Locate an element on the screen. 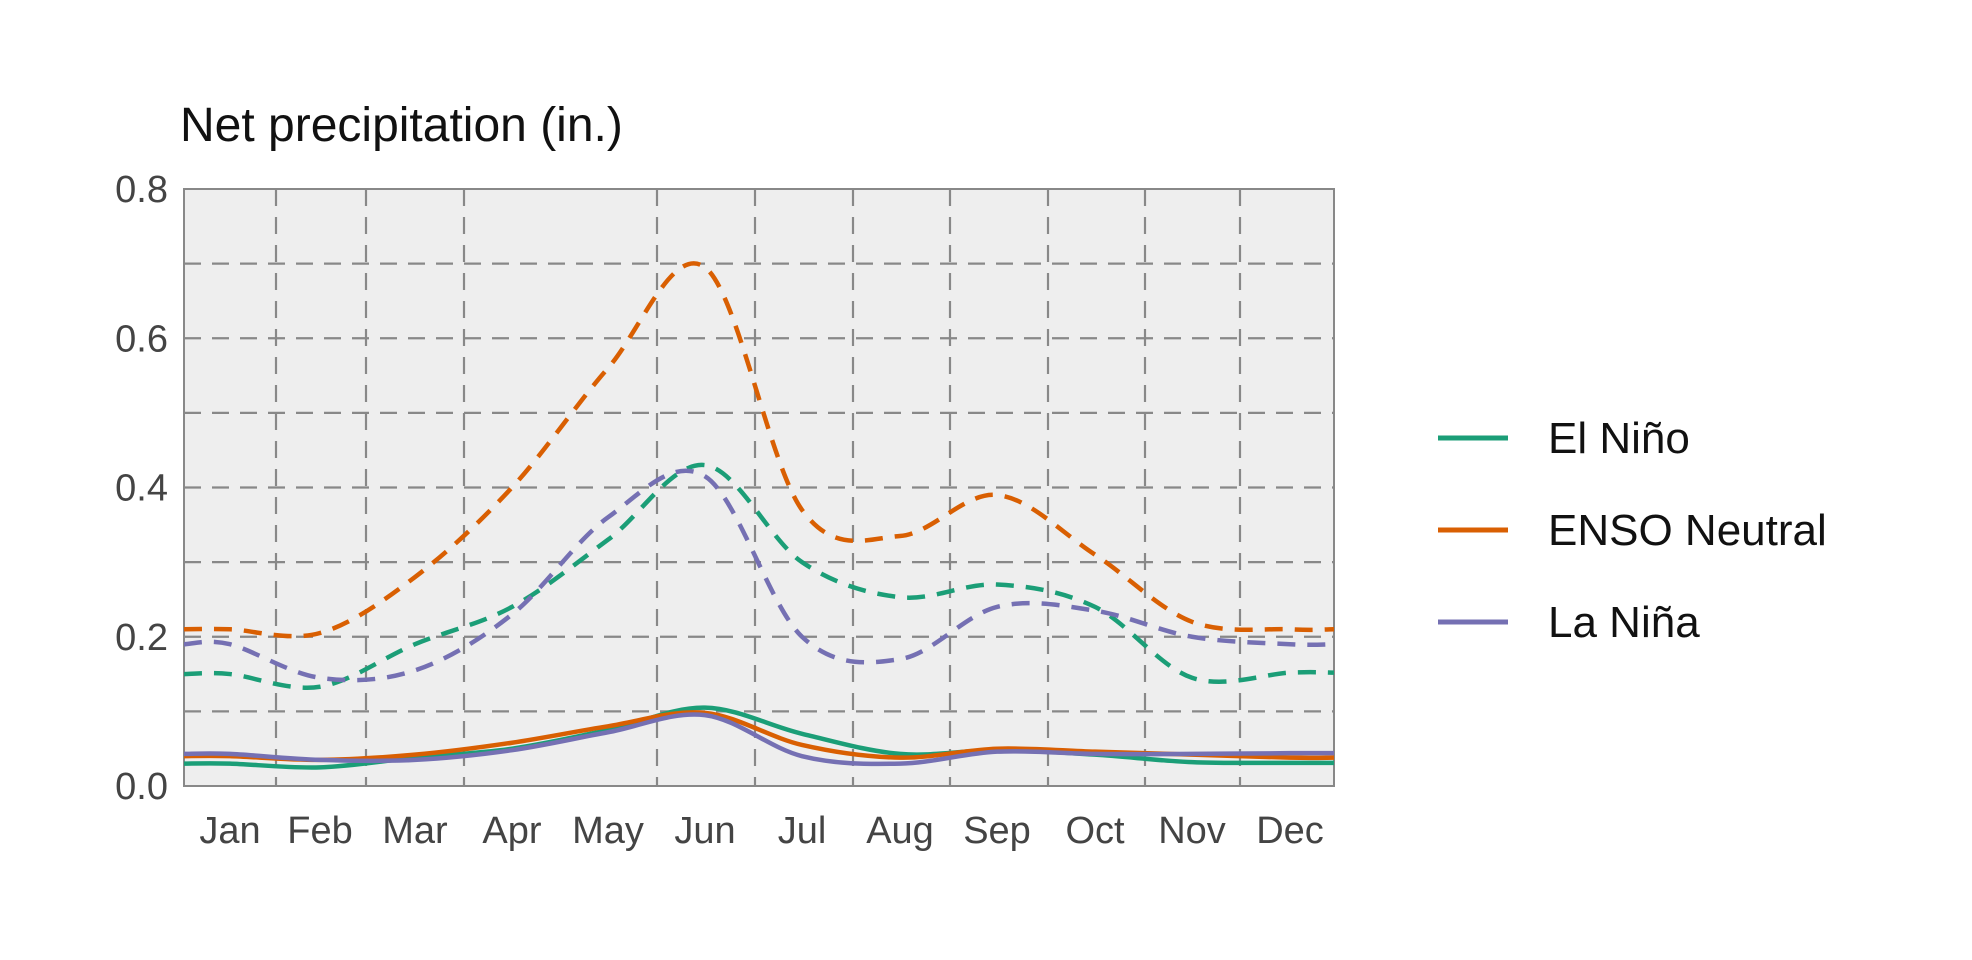 This screenshot has height=960, width=1972. y-tick-label: 0.4 is located at coordinates (141, 489).